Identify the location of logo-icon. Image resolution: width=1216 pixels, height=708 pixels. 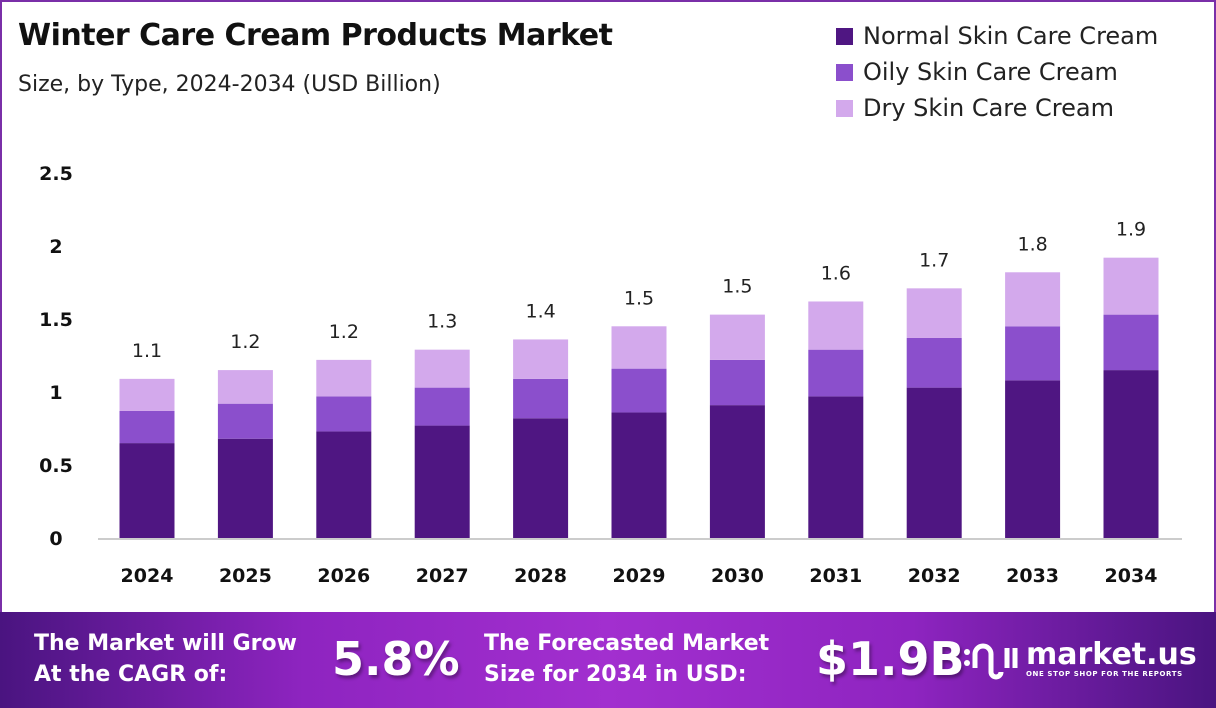
(991, 661).